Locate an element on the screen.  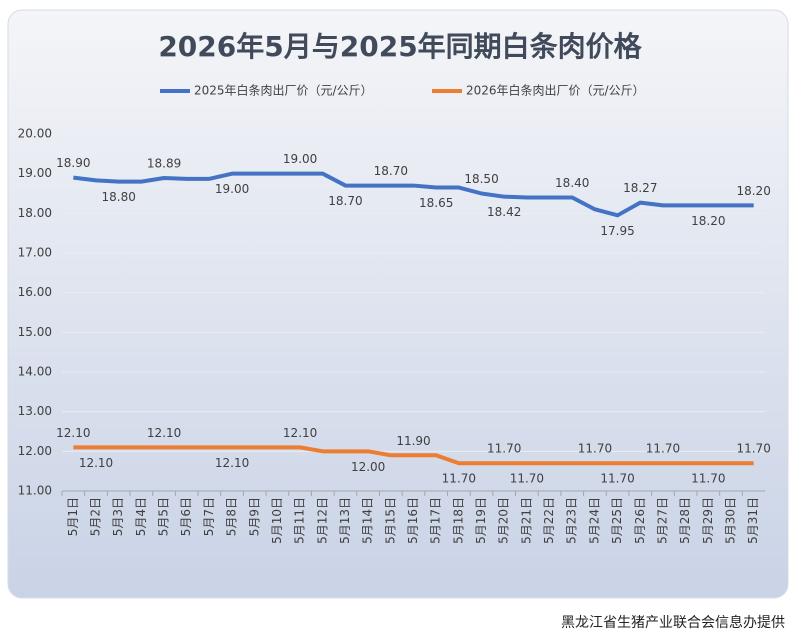
data-label: 17.95 is located at coordinates (617, 231).